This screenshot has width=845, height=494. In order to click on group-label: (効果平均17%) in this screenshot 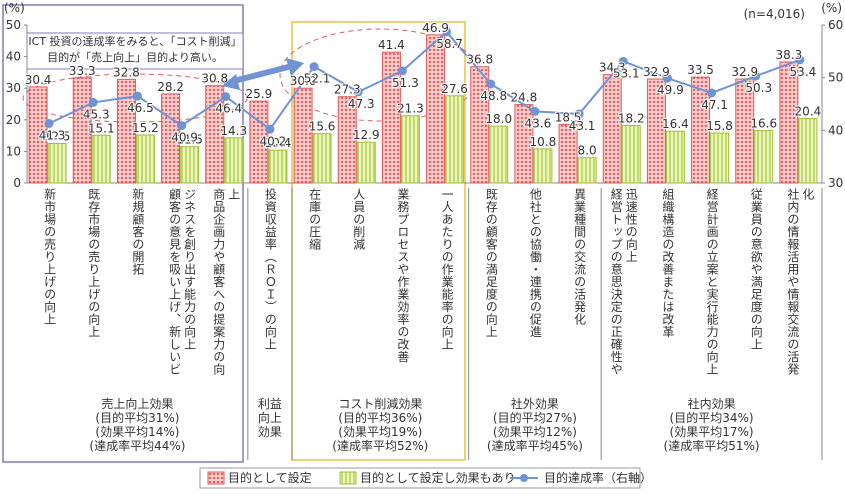, I will do `click(712, 431)`.